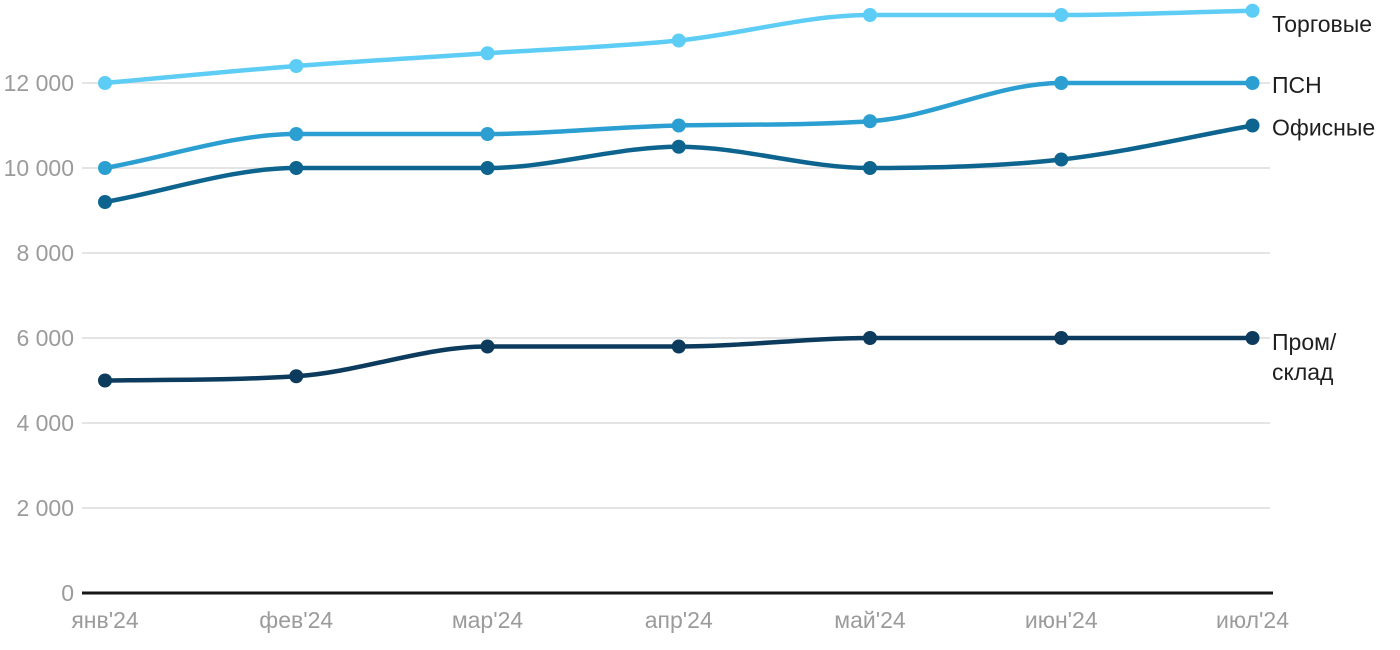  I want to click on x-axis-tick-label: янв'24, so click(105, 620).